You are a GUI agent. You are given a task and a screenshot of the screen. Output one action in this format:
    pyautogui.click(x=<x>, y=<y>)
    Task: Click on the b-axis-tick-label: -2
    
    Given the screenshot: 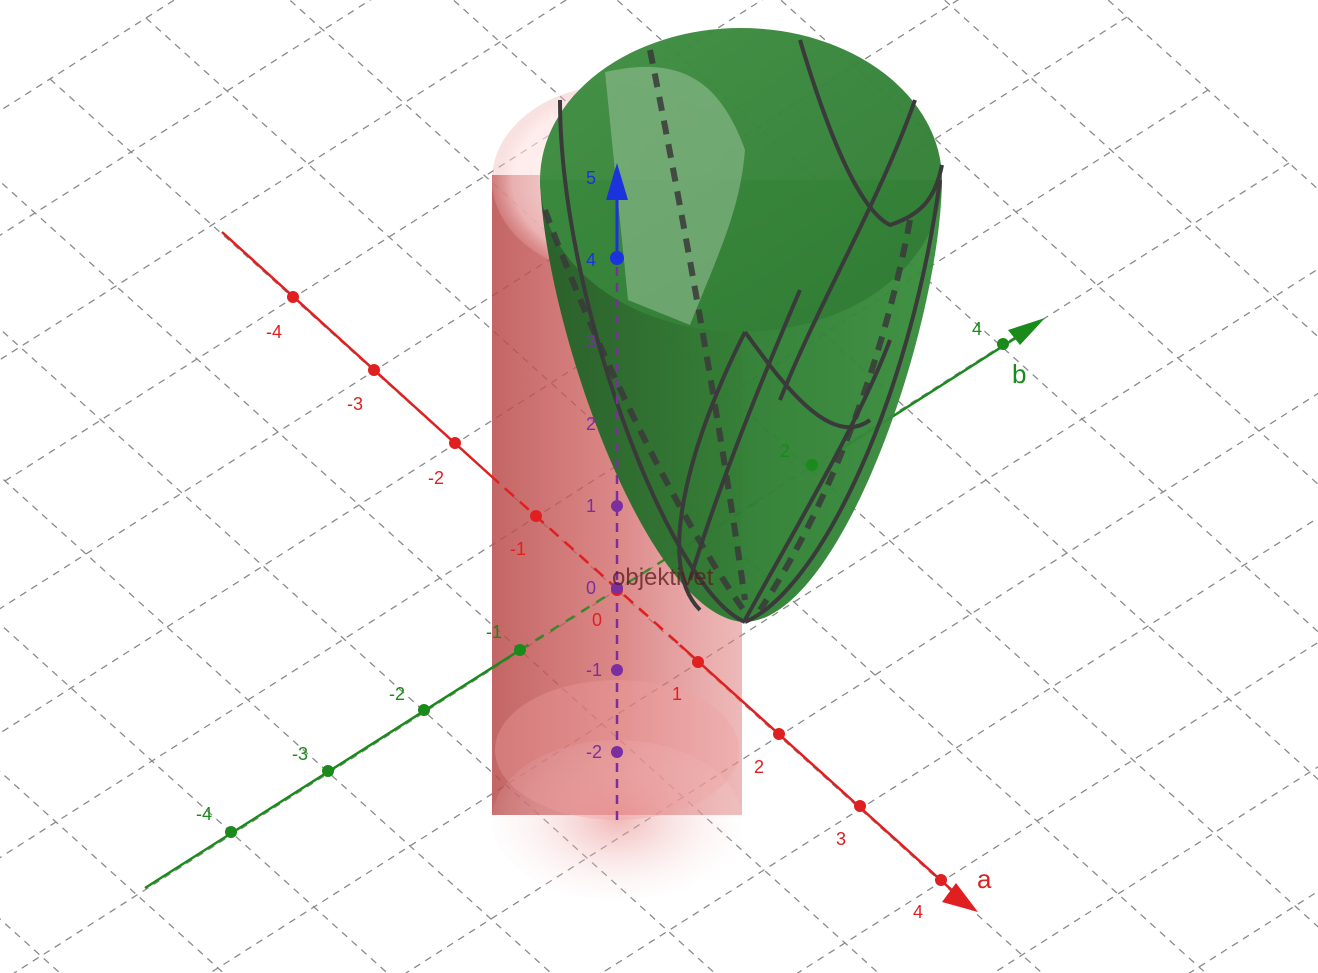 What is the action you would take?
    pyautogui.click(x=397, y=694)
    